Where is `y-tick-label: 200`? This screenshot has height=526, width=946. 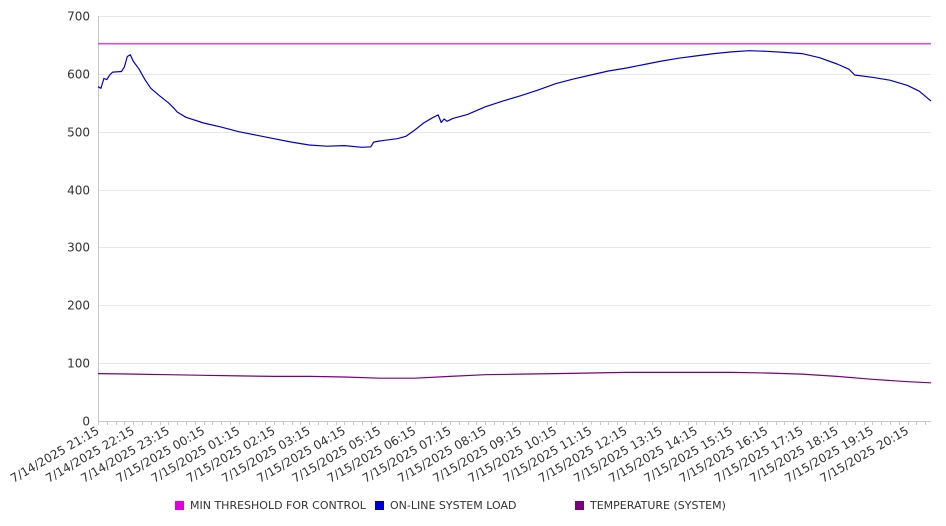
y-tick-label: 200 is located at coordinates (78, 306).